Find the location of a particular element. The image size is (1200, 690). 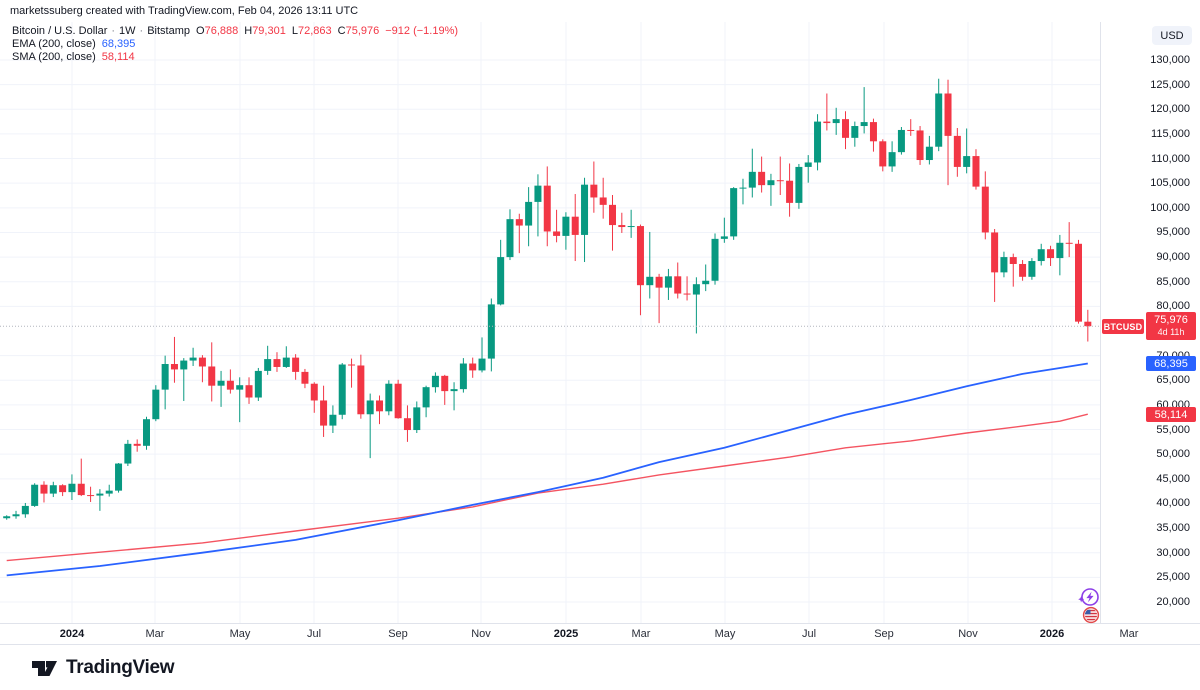

brand-name: TradingView is located at coordinates (120, 667).